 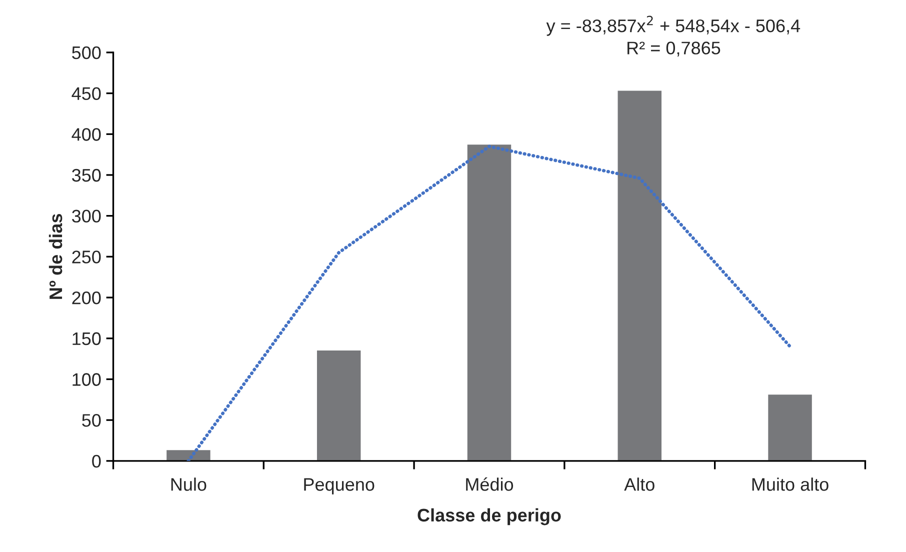 What do you see at coordinates (86, 134) in the screenshot?
I see `y-tick-label: 400` at bounding box center [86, 134].